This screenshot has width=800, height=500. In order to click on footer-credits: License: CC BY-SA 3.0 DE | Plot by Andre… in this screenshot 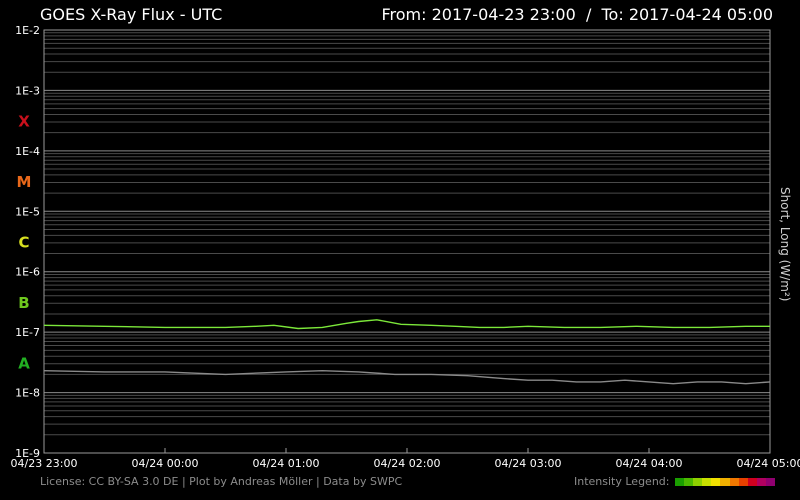, I will do `click(221, 481)`.